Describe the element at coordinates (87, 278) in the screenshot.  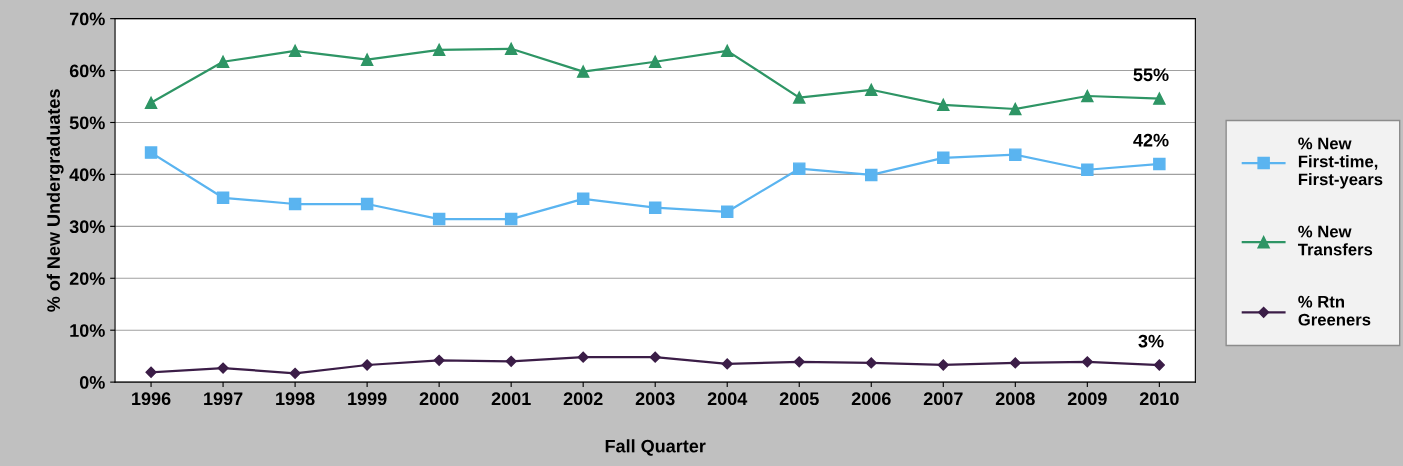
I see `y-tick-label: 20%` at that location.